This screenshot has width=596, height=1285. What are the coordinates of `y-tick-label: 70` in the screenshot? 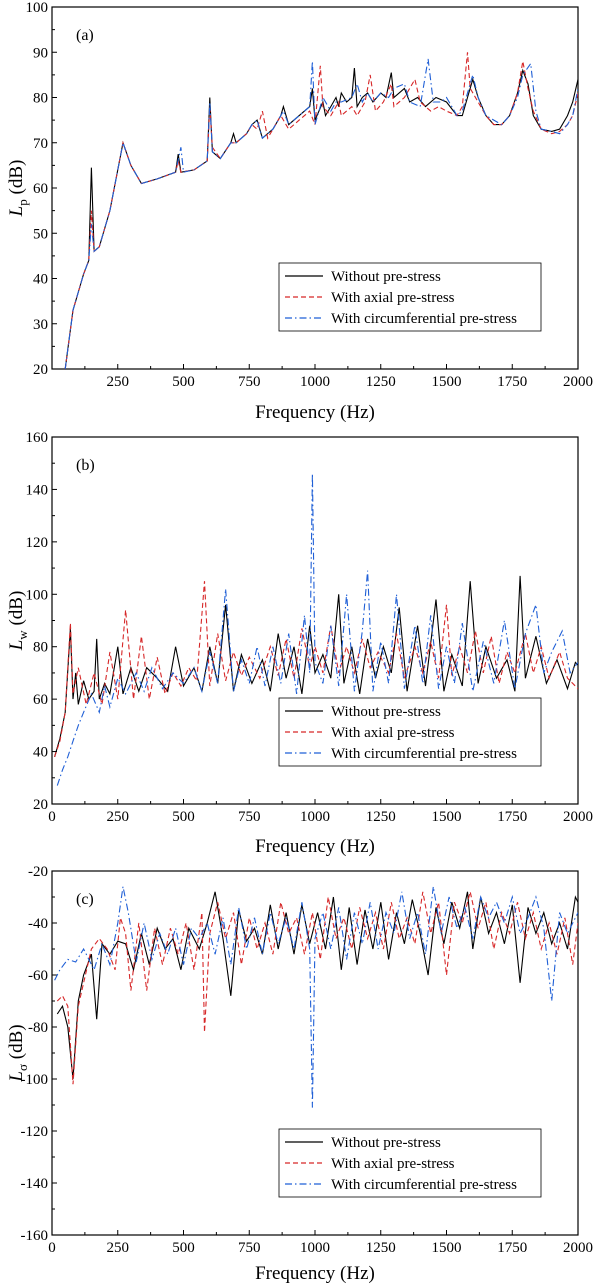 It's located at (40, 144).